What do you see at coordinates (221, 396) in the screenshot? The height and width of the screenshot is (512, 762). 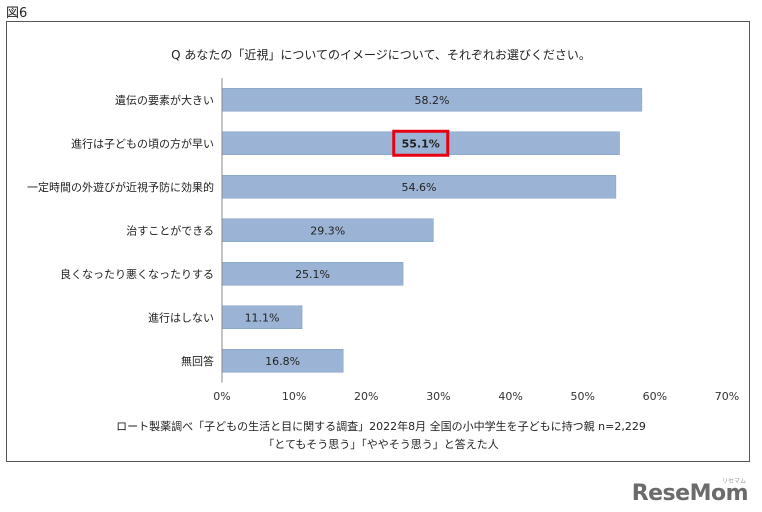 I see `x-tick-label-0: 0%` at bounding box center [221, 396].